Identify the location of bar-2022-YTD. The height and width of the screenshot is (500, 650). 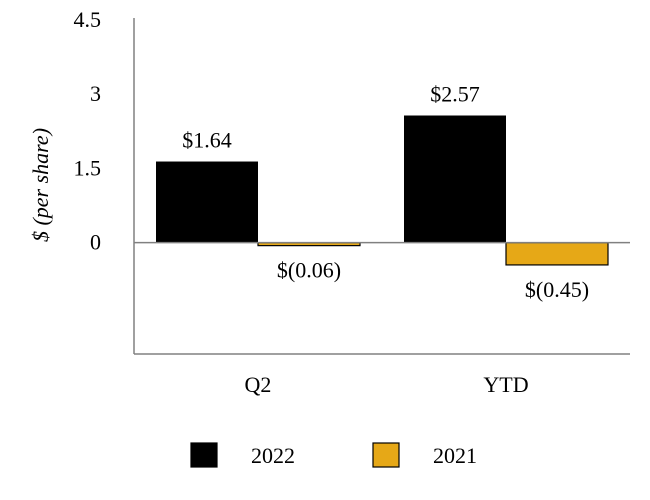
(455, 179).